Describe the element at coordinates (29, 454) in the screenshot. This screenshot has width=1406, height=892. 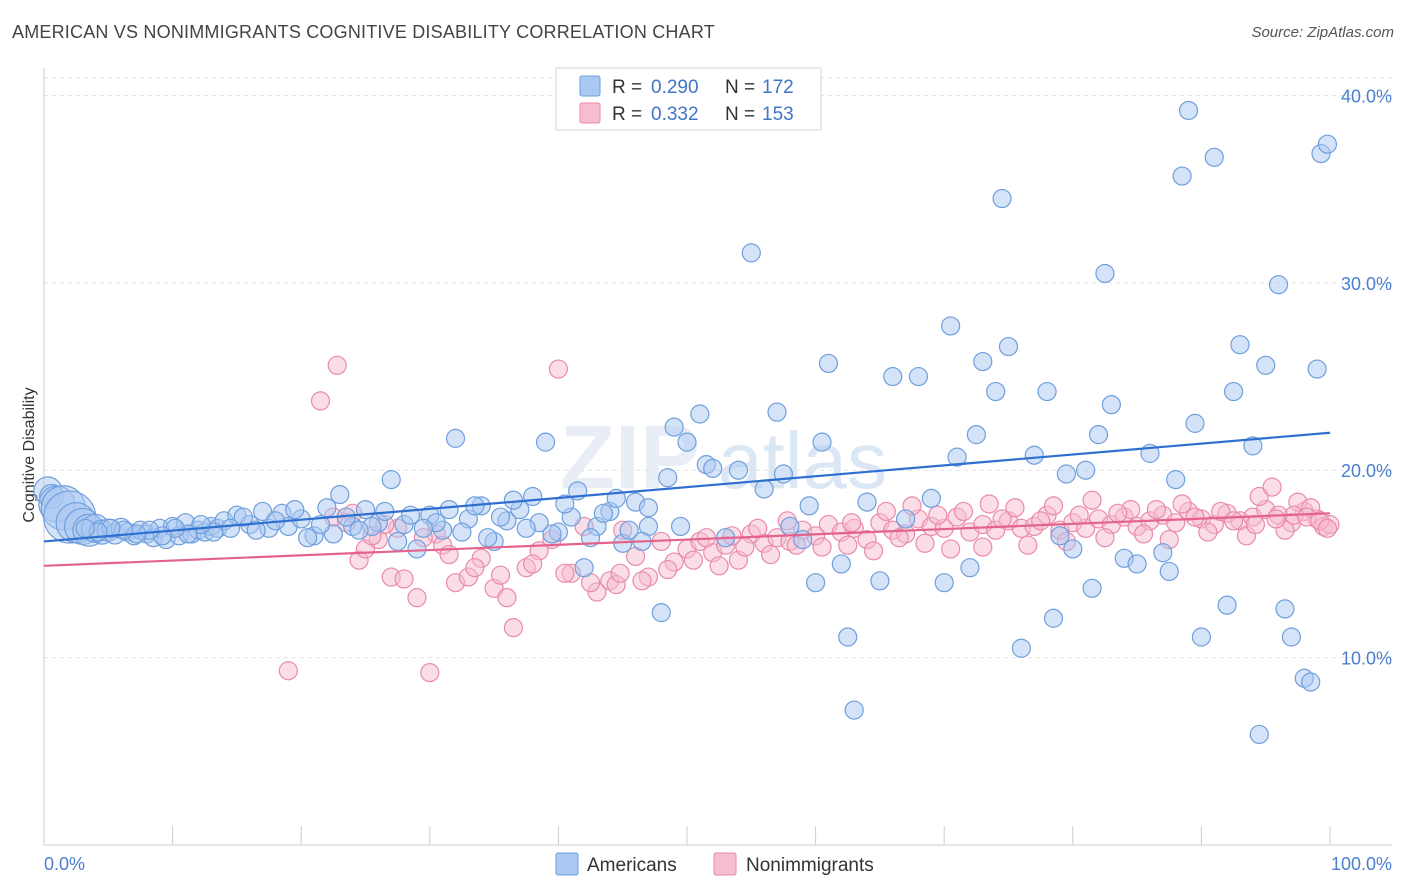
I see `y-axis-label: Cognitive Disability` at that location.